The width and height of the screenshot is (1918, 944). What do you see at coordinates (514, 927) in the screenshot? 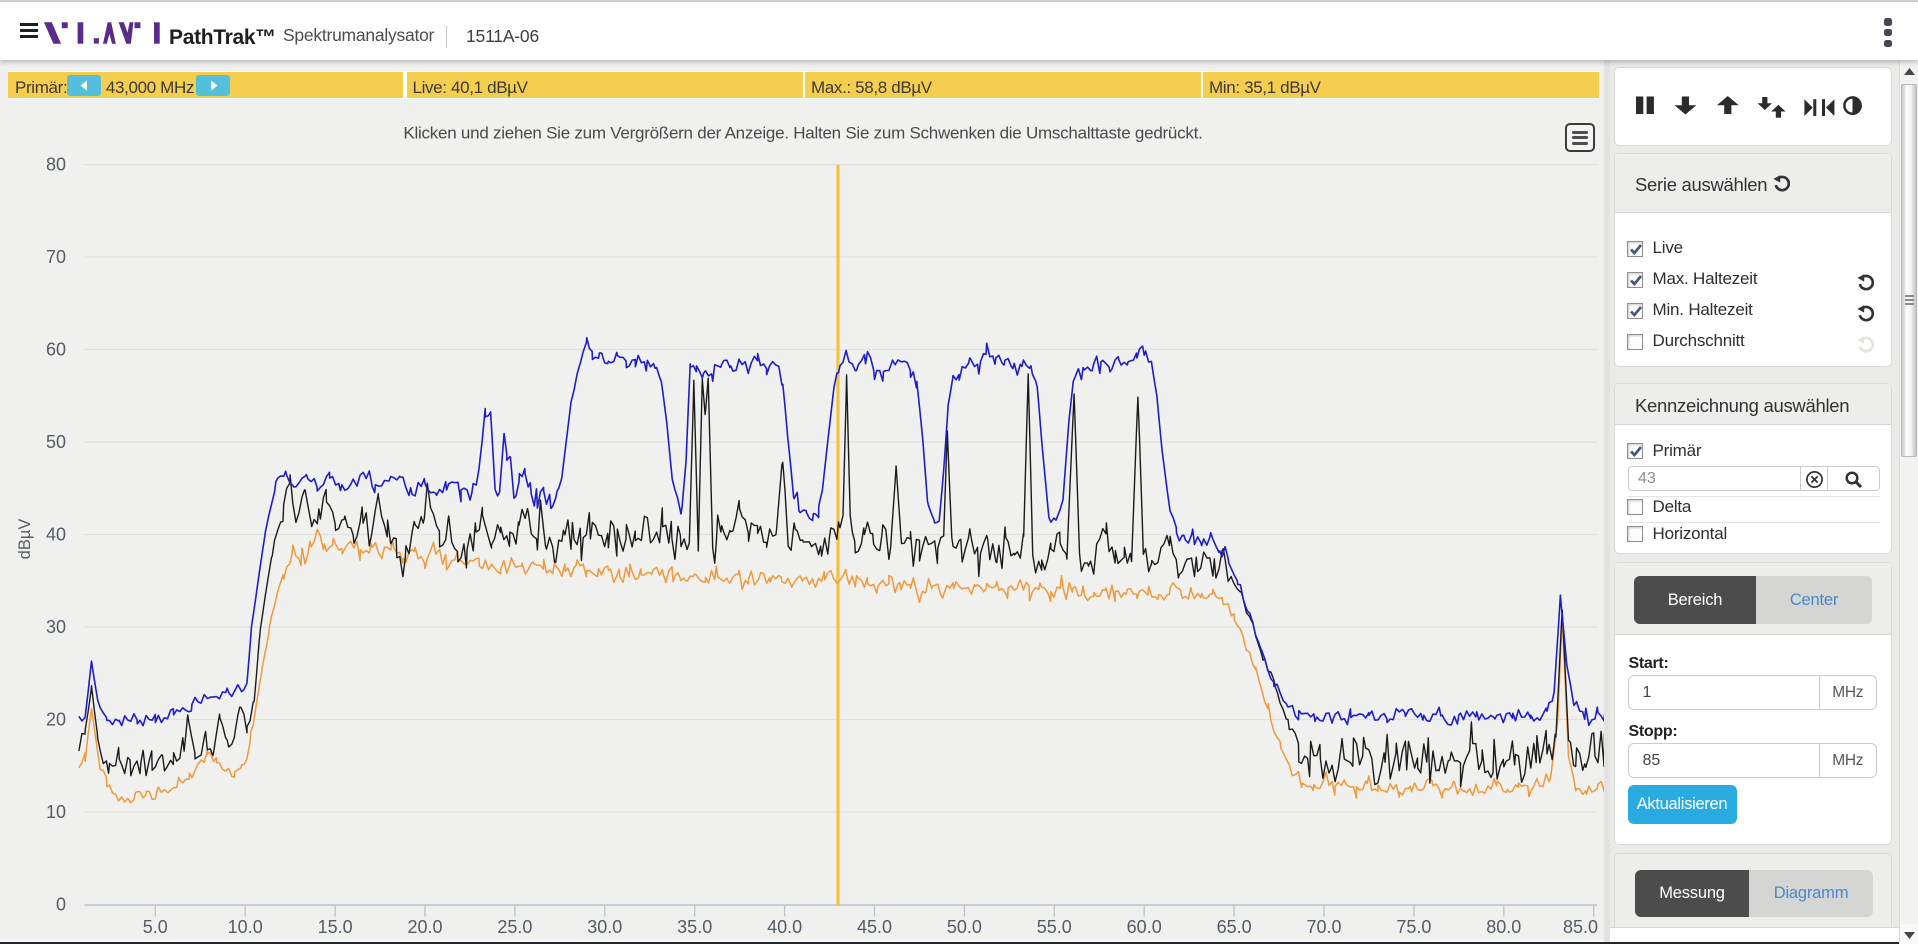
I see `svg-text: 25.0` at bounding box center [514, 927].